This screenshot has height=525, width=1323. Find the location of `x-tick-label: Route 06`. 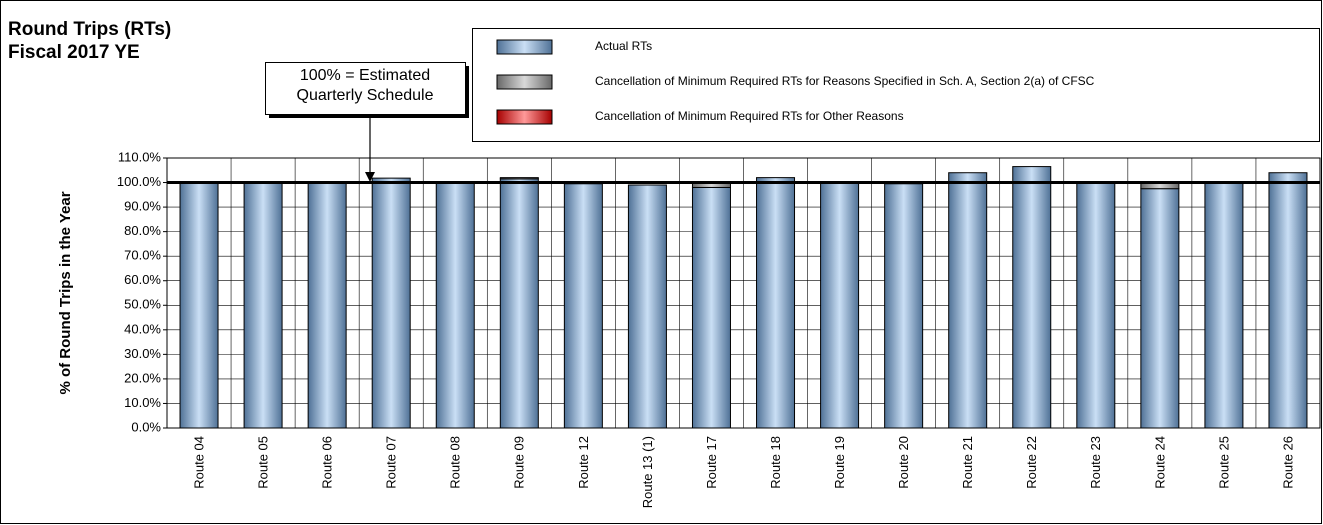

x-tick-label: Route 06 is located at coordinates (327, 462).